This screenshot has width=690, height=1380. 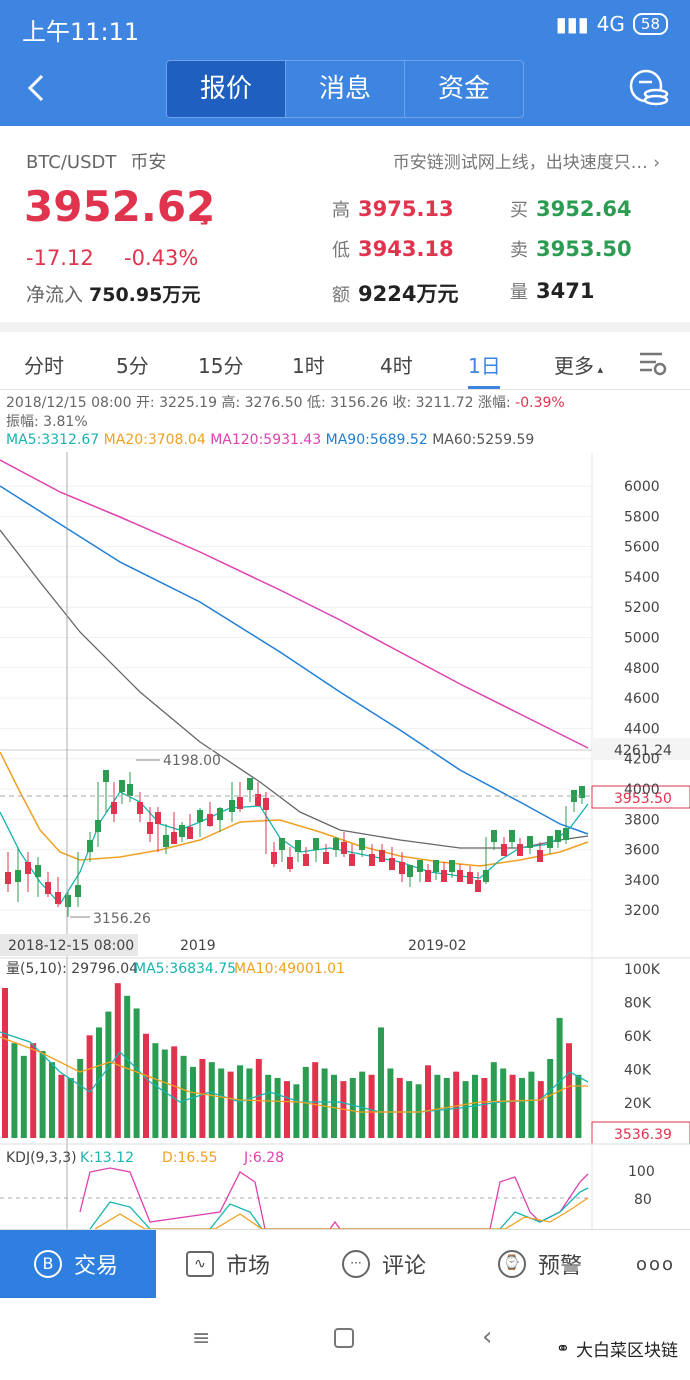 I want to click on tab-messages: 消息, so click(x=345, y=89).